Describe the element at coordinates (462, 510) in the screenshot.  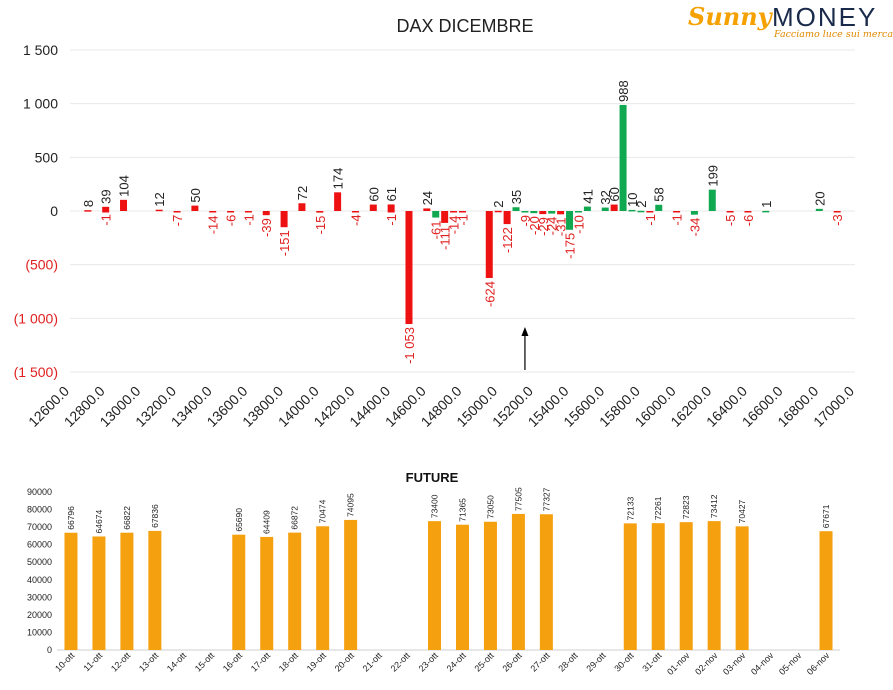
I see `data-label: 71365` at that location.